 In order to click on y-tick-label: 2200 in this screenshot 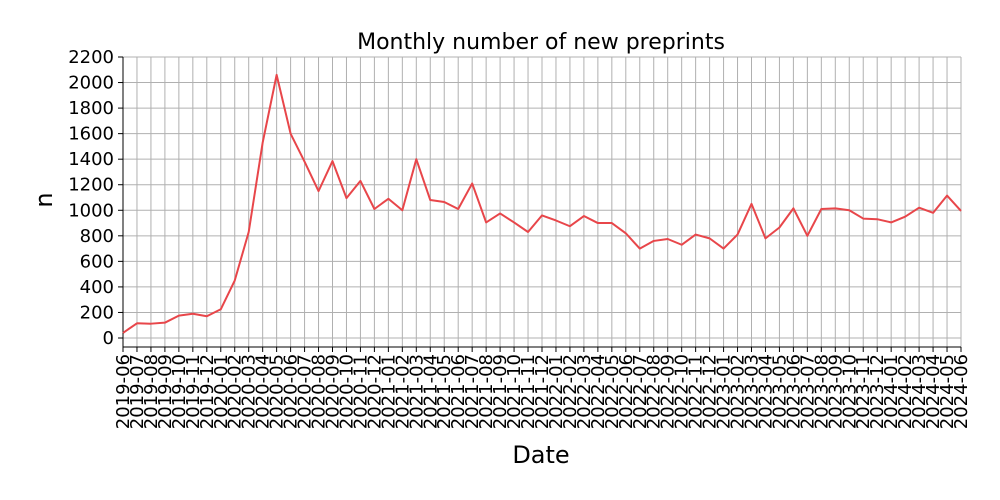, I will do `click(91, 57)`.